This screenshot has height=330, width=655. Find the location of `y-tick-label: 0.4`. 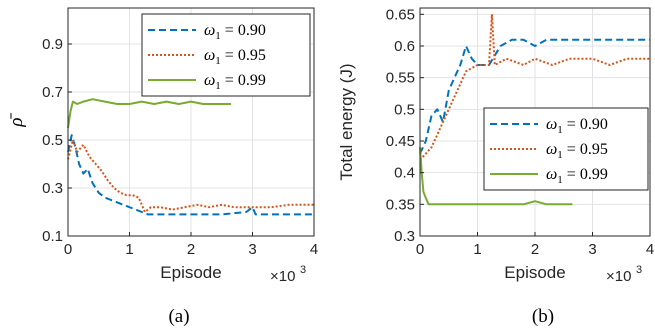

y-tick-label: 0.4 is located at coordinates (404, 173).